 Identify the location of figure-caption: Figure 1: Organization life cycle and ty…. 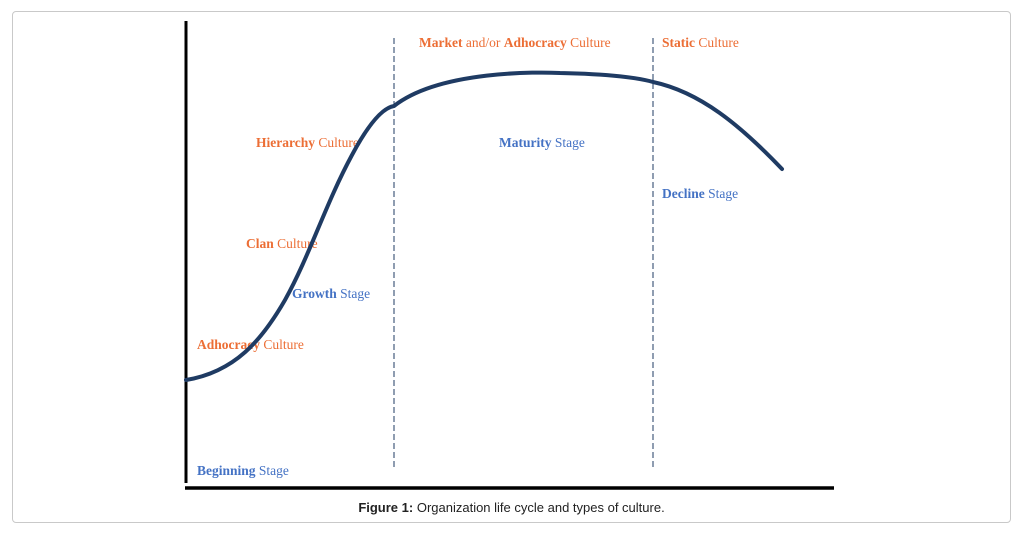
(511, 507).